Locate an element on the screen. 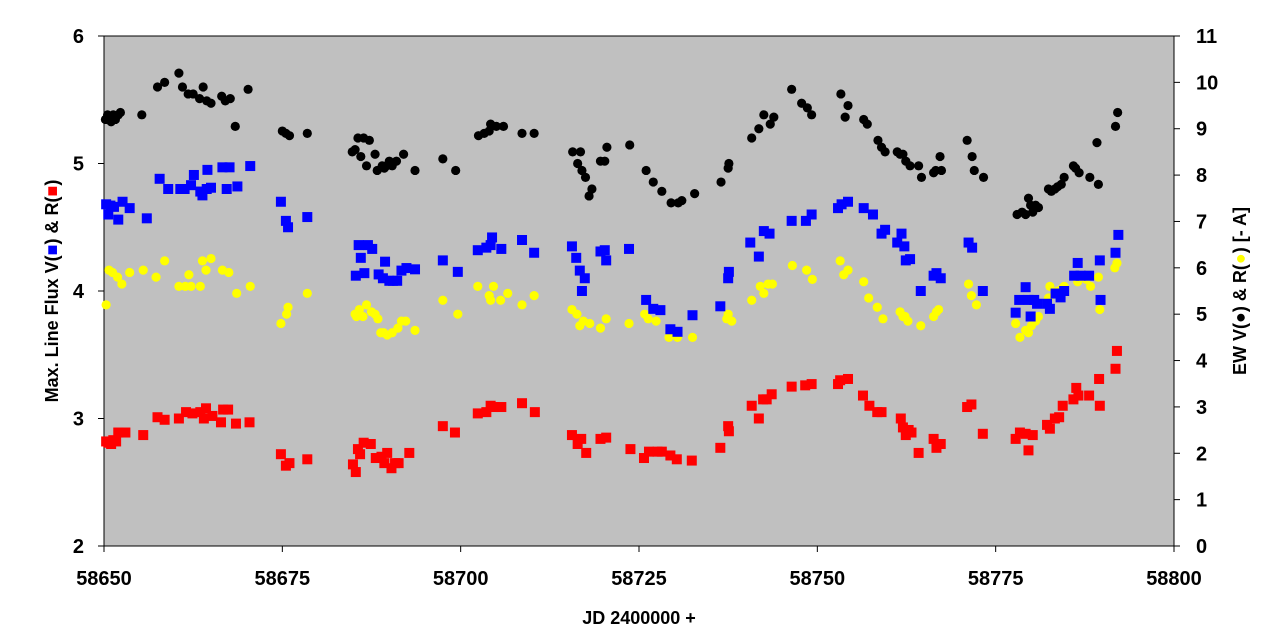 This screenshot has width=1276, height=643. left-axis-title: Max. Line Flux V(■) & R(■) is located at coordinates (52, 291).